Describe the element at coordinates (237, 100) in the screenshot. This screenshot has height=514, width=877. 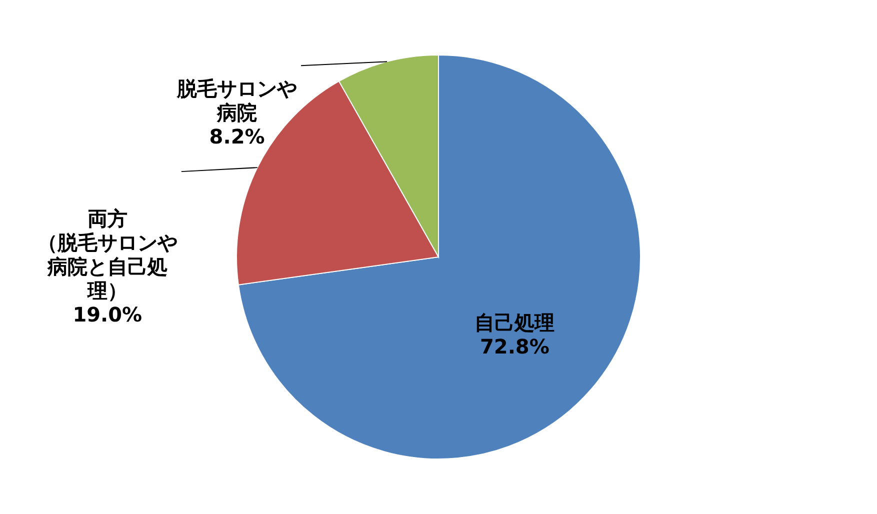
I see `slice-label: 脱毛サロンや病院` at that location.